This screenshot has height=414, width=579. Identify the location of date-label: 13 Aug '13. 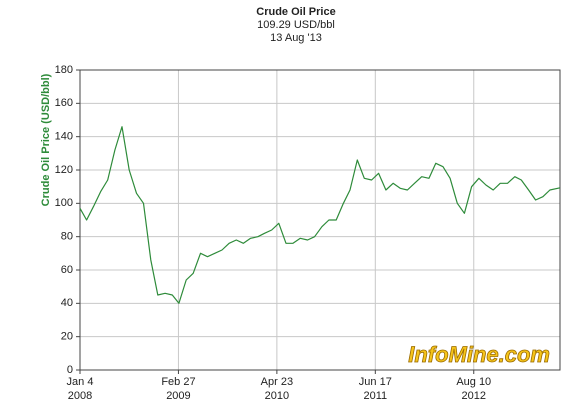
(296, 38).